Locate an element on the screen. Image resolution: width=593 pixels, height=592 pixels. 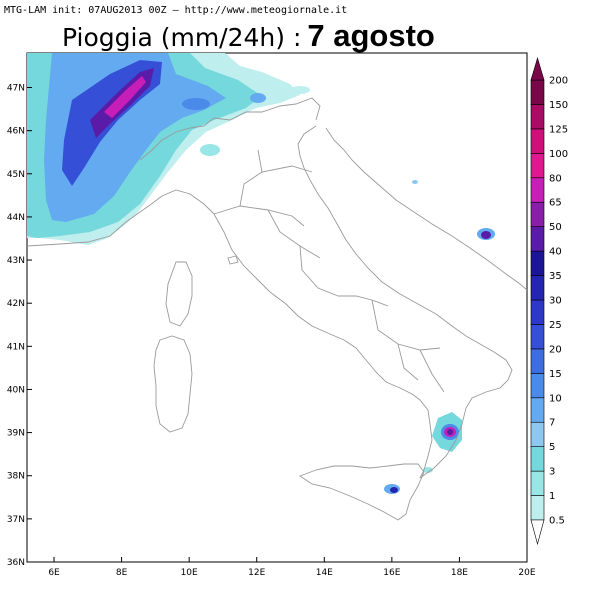
lon-tick-label: 8E is located at coordinates (122, 573).